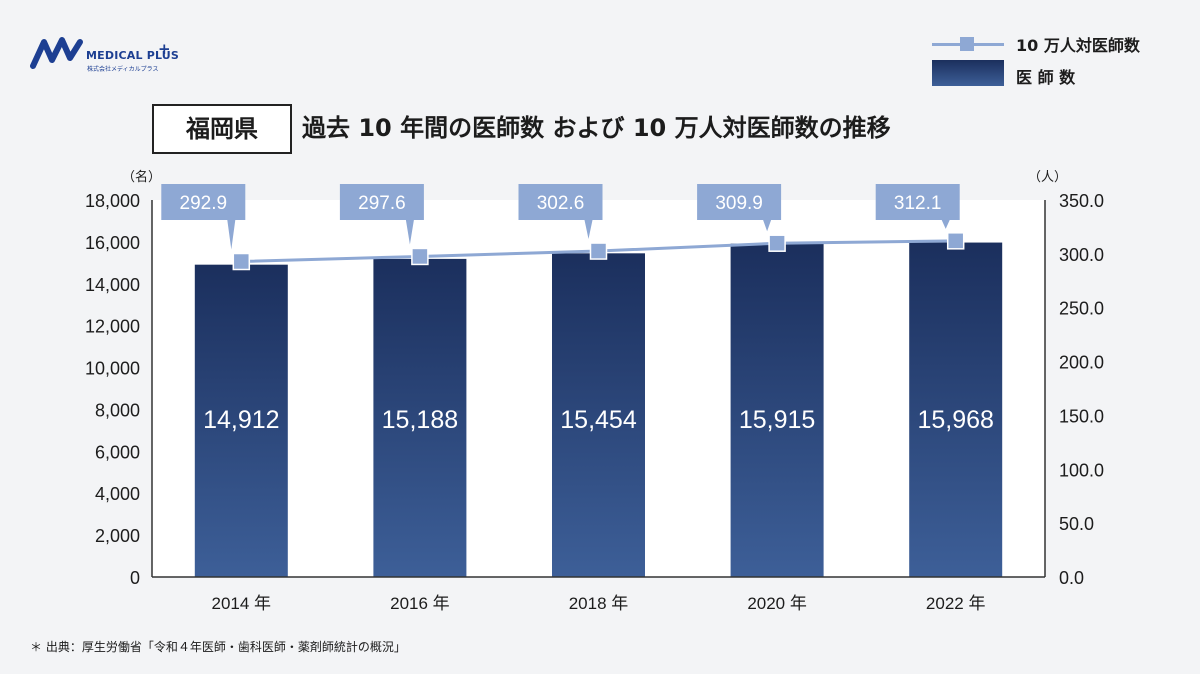  Describe the element at coordinates (956, 603) in the screenshot. I see `x-tick-label: 2022 年` at that location.